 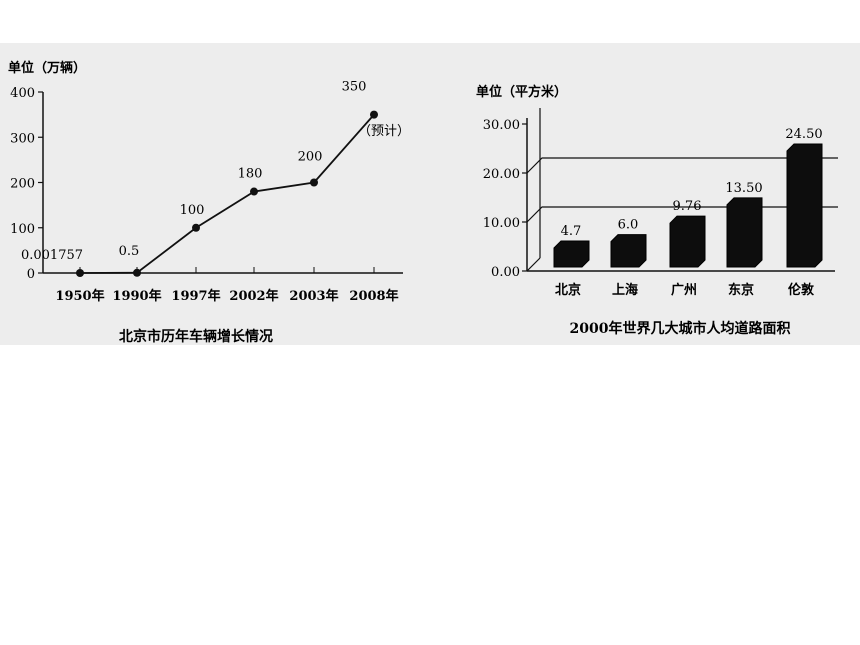 What do you see at coordinates (501, 223) in the screenshot?
I see `bar-chart-ytick-label: 10.00` at bounding box center [501, 223].